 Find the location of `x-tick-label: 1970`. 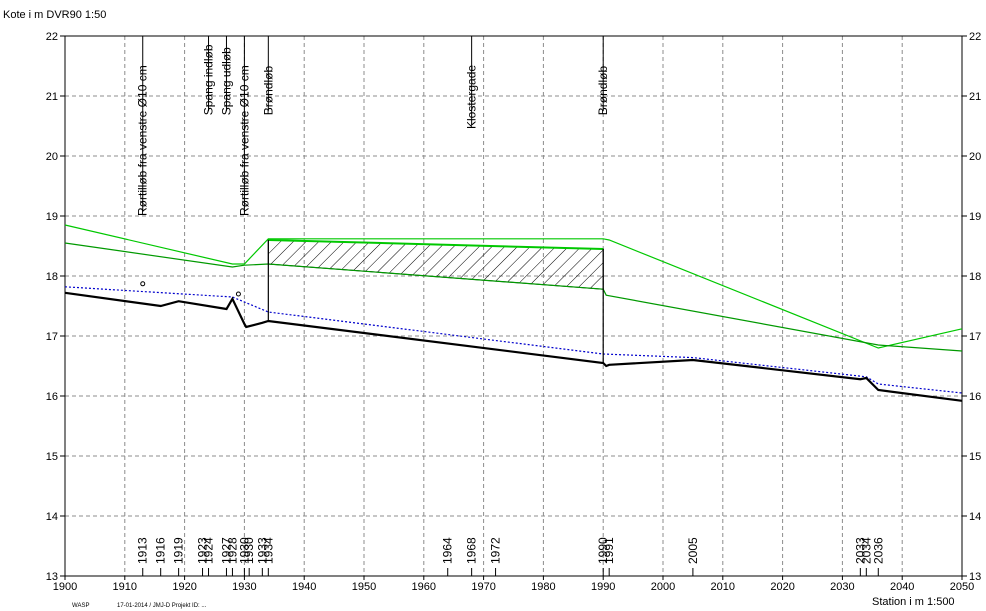

x-tick-label: 1970 is located at coordinates (483, 587).